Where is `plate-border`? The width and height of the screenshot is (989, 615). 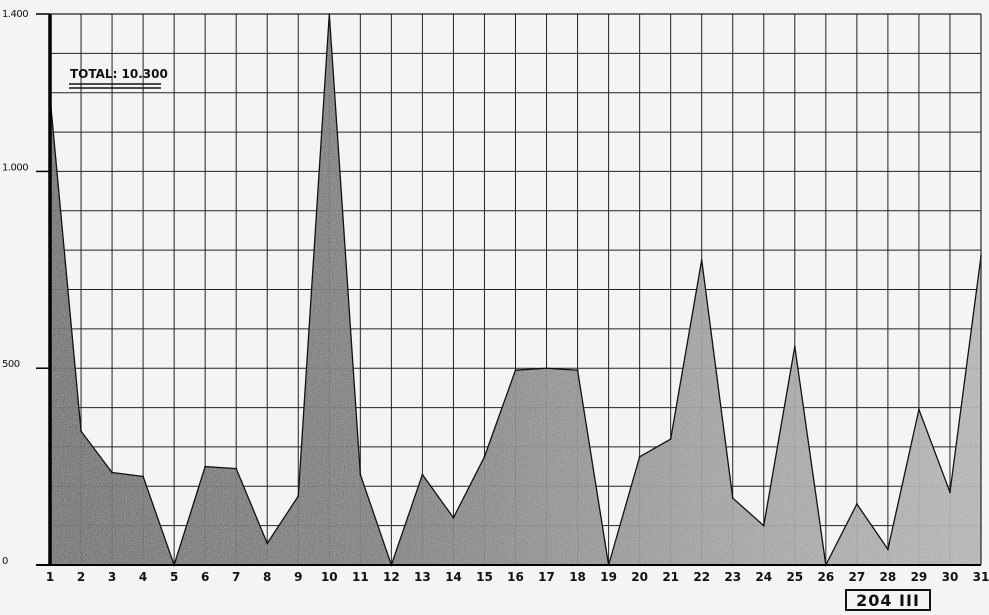
plate-border is located at coordinates (888, 600).